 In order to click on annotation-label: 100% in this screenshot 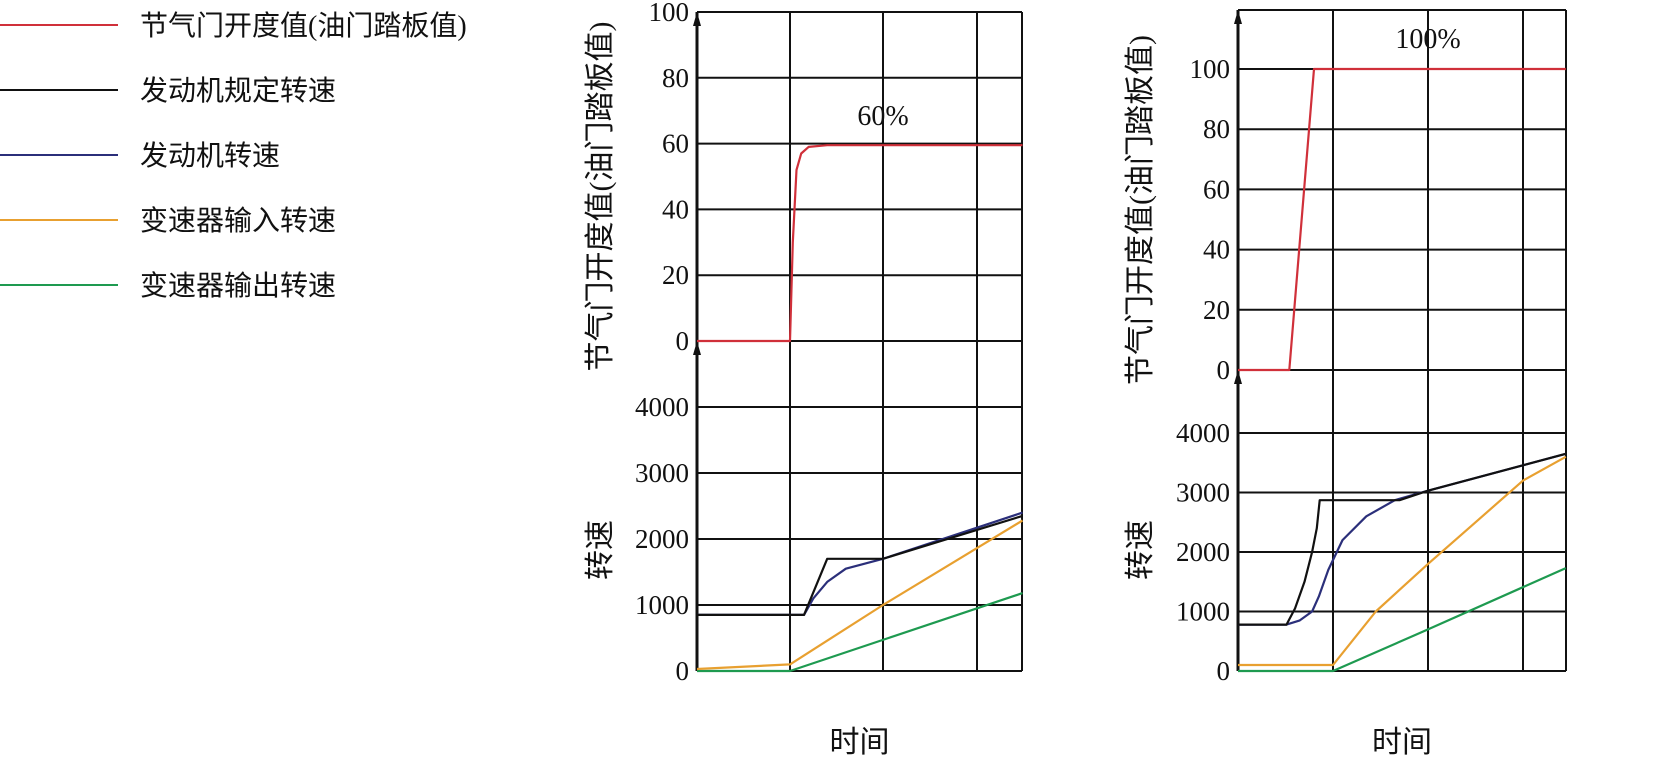, I will do `click(1427, 39)`.